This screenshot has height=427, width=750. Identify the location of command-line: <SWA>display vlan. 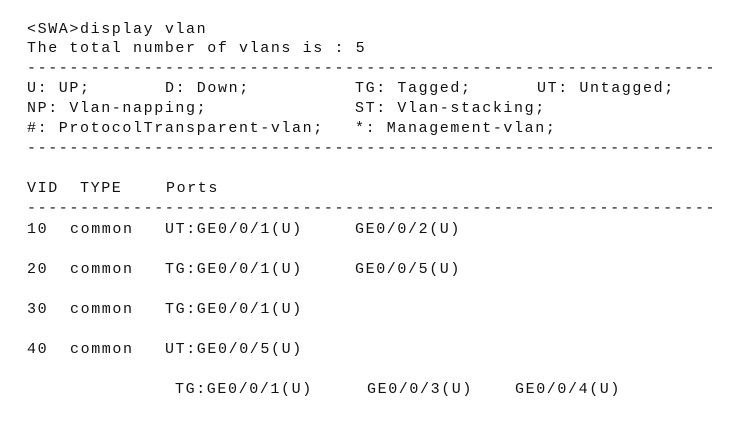
(117, 29).